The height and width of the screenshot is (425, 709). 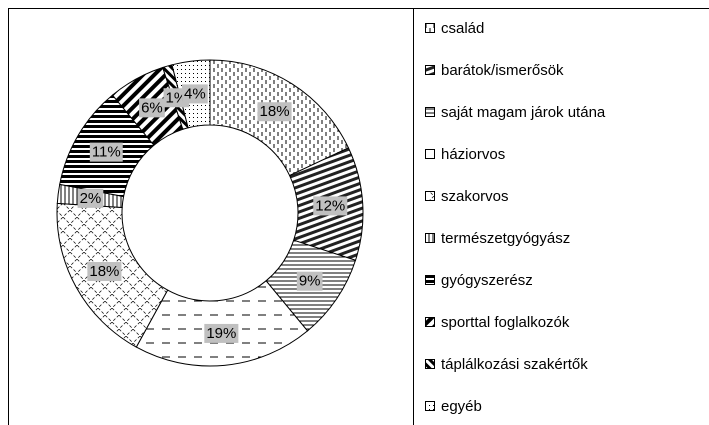 I want to click on data-label: 11%, so click(x=106, y=152).